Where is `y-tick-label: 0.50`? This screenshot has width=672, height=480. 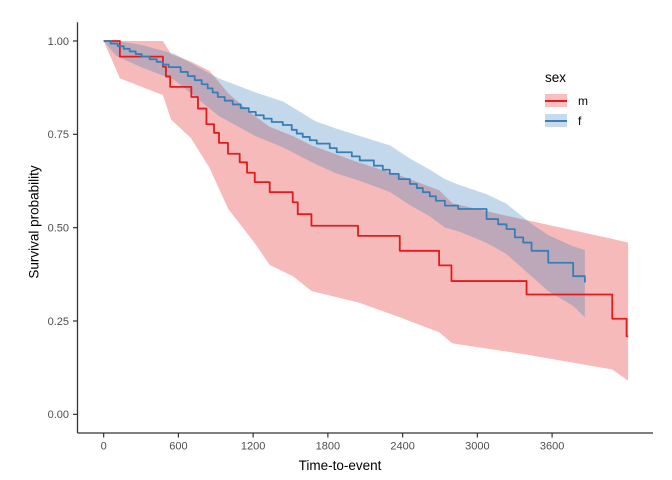
y-tick-label: 0.50 is located at coordinates (58, 228).